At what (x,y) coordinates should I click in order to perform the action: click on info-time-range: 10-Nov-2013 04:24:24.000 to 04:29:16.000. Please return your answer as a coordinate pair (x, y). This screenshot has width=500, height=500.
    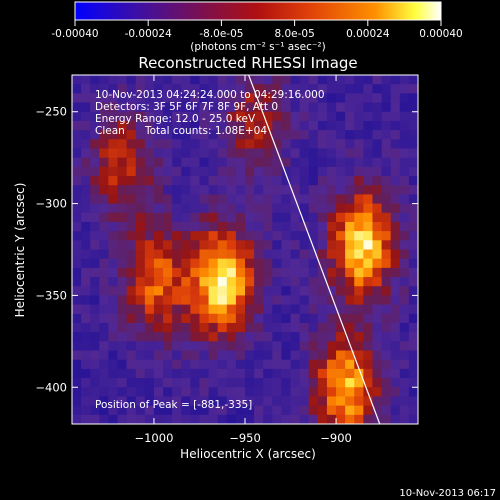
    Looking at the image, I should click on (210, 95).